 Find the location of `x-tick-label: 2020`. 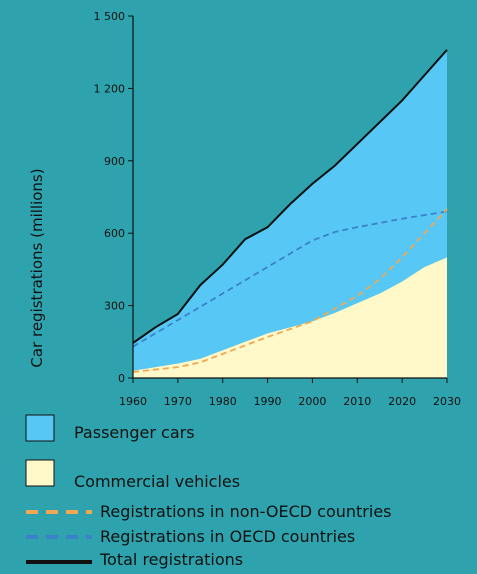

x-tick-label: 2020 is located at coordinates (402, 401).